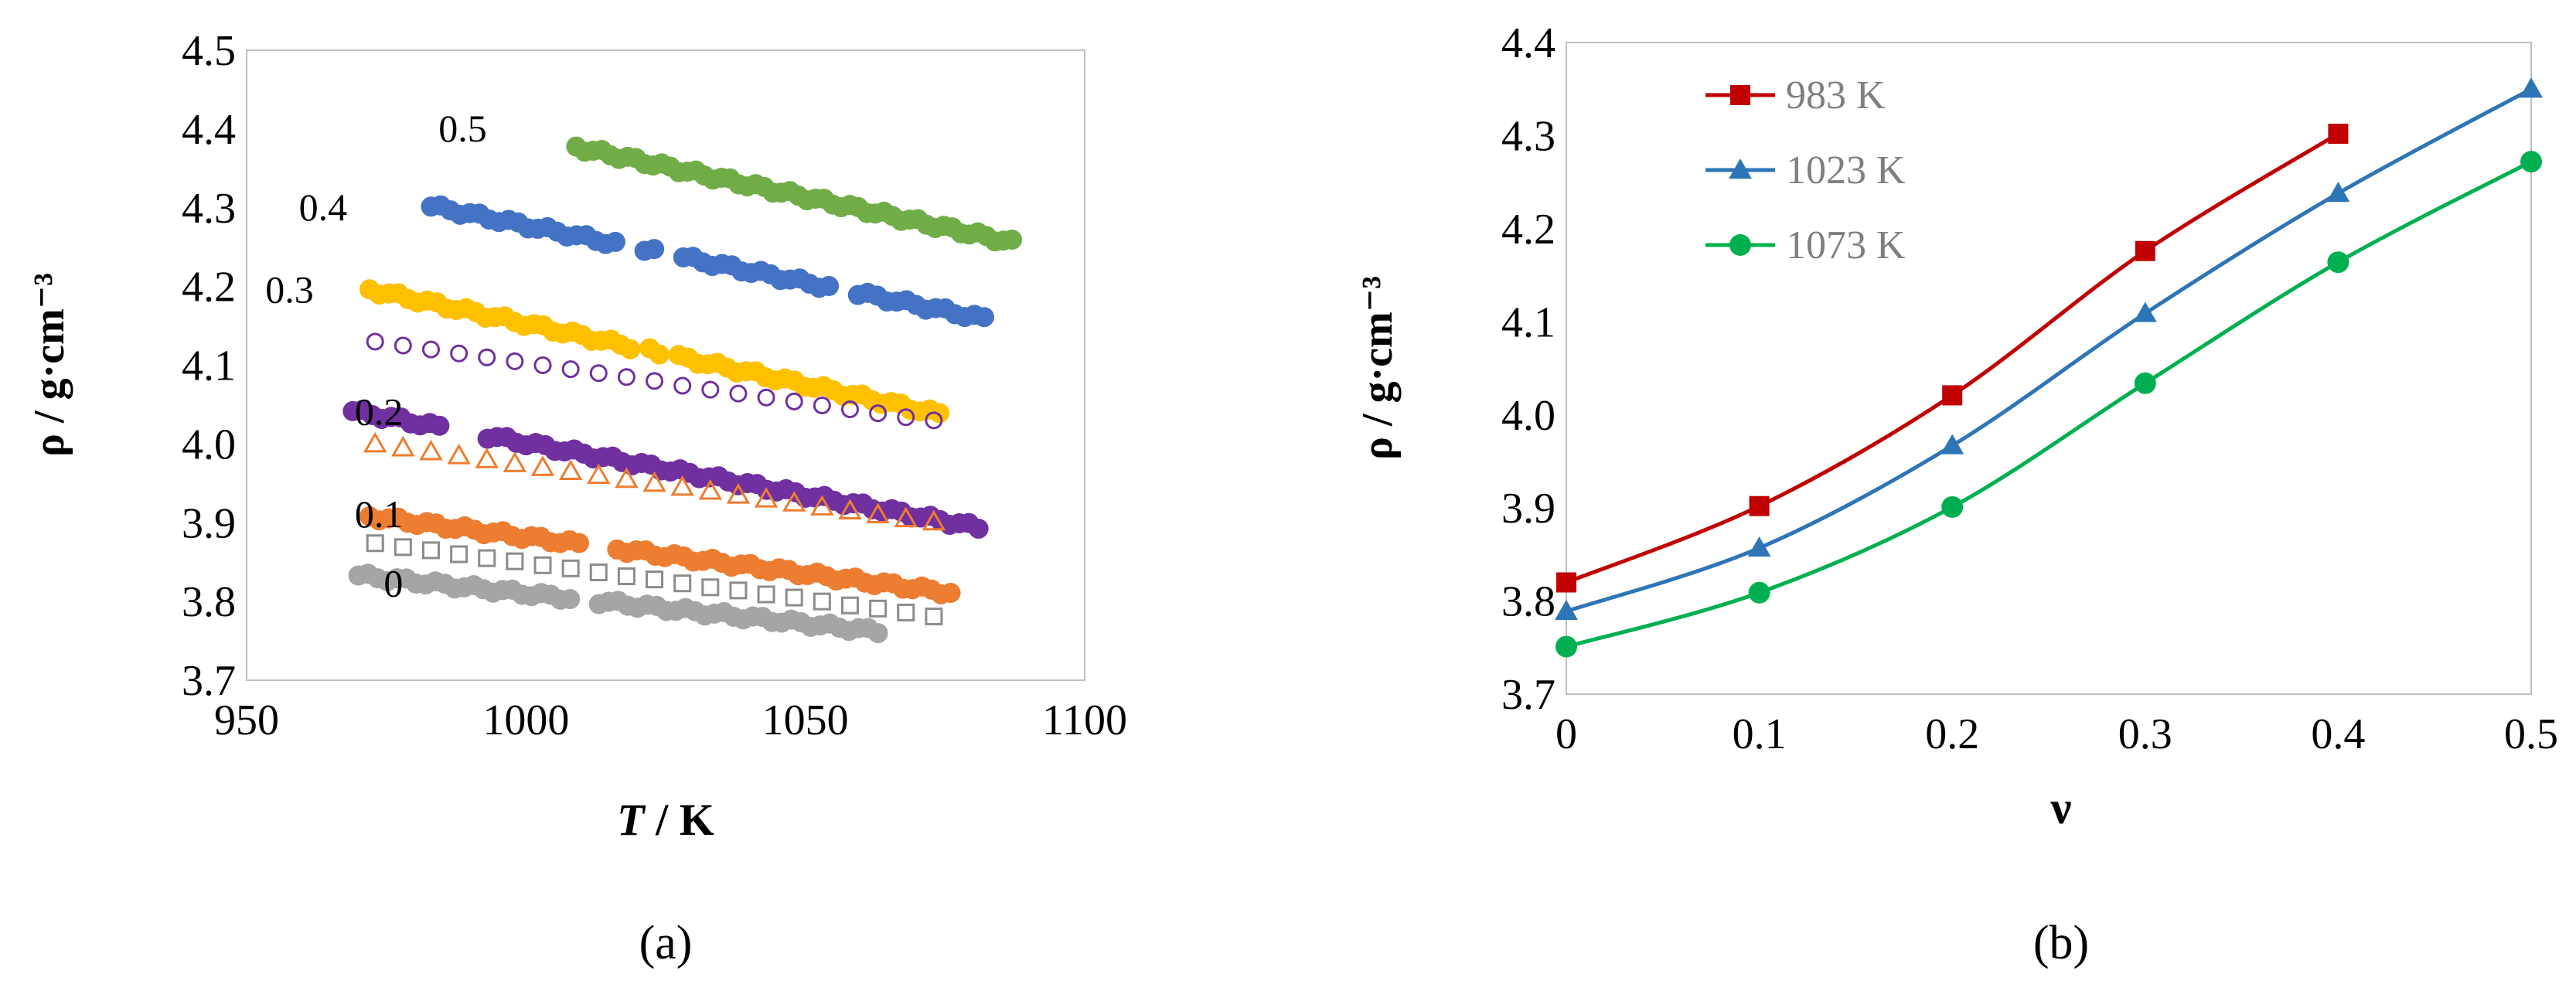 This screenshot has height=984, width=2576. What do you see at coordinates (1740, 95) in the screenshot?
I see `legend-marker` at bounding box center [1740, 95].